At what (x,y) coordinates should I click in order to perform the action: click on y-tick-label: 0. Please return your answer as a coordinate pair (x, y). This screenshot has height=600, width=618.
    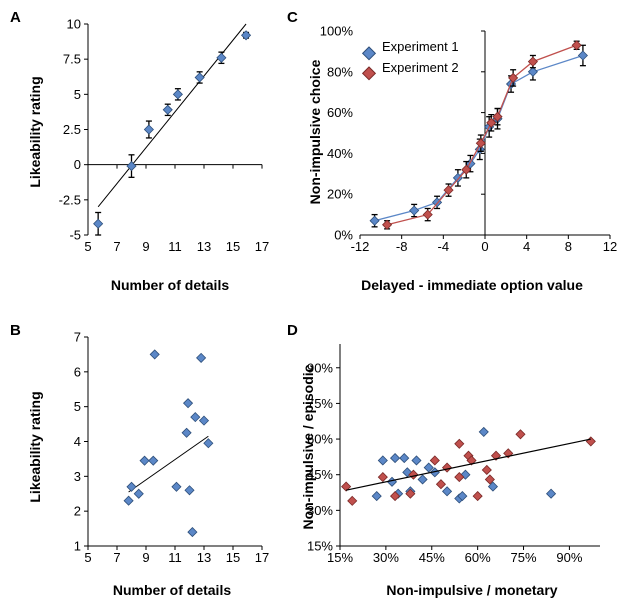
    Looking at the image, I should click on (77, 164).